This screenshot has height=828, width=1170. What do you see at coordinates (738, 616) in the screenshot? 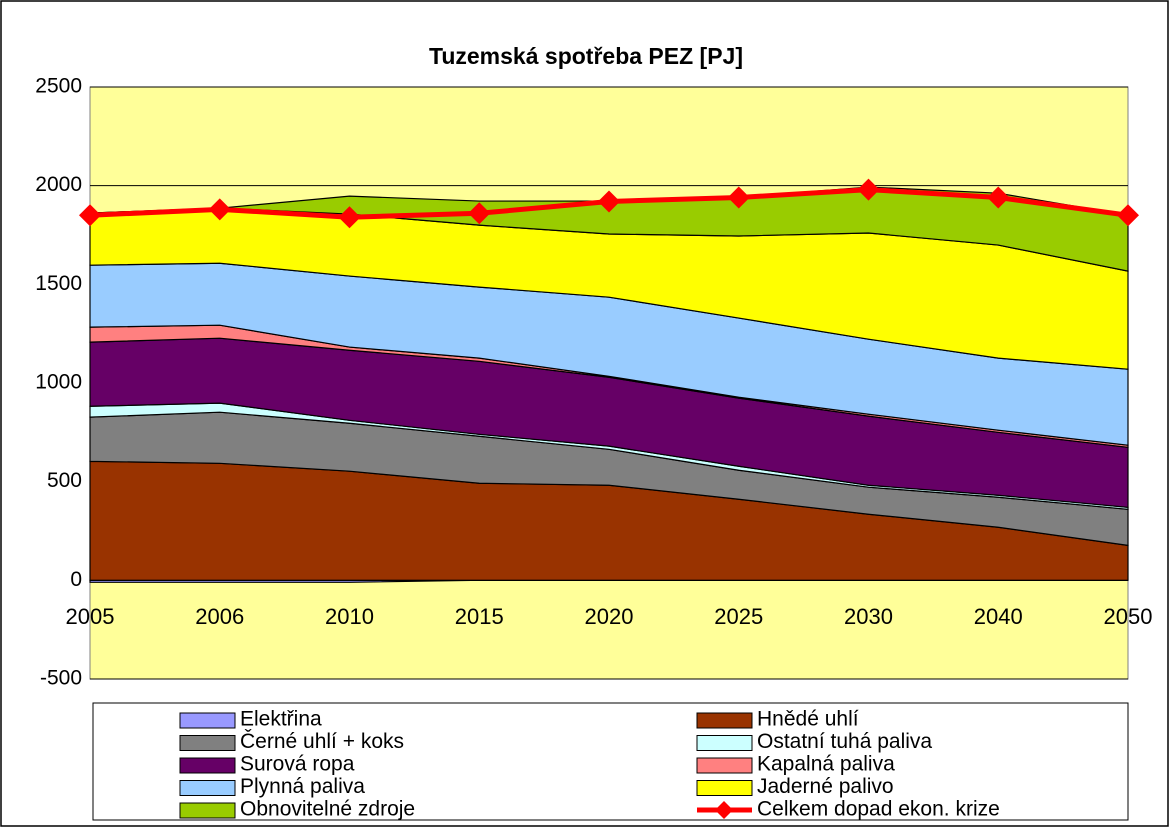
I see `x-tick-label: 2025` at bounding box center [738, 616].